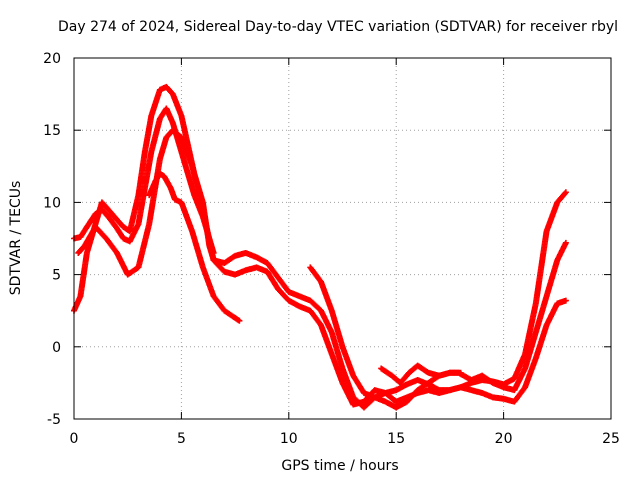 This screenshot has width=640, height=480. I want to click on y-tick-label: 20, so click(52, 59).